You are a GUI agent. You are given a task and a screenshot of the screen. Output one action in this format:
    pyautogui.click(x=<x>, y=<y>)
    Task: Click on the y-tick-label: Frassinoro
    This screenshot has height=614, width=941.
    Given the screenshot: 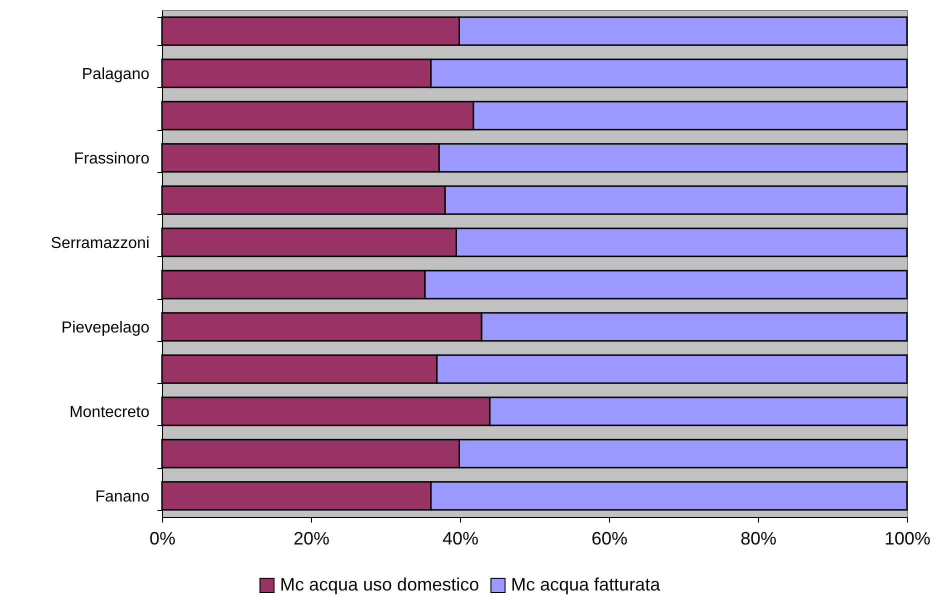 What is the action you would take?
    pyautogui.click(x=112, y=159)
    